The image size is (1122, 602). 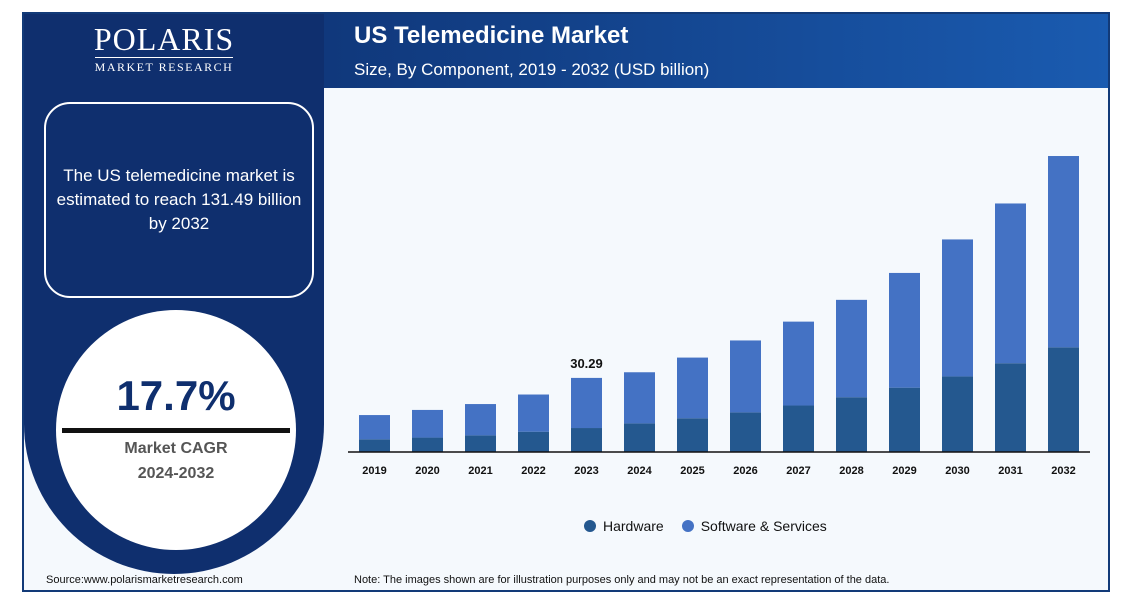 I want to click on bar-hardware-2026, so click(x=745, y=432).